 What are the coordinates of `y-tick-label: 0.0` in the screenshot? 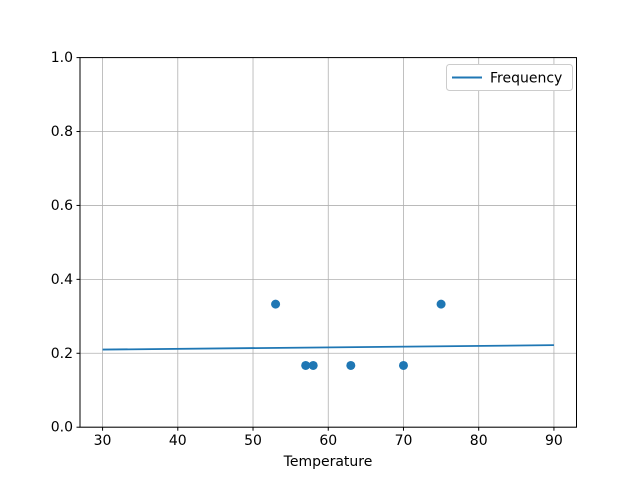 It's located at (62, 428).